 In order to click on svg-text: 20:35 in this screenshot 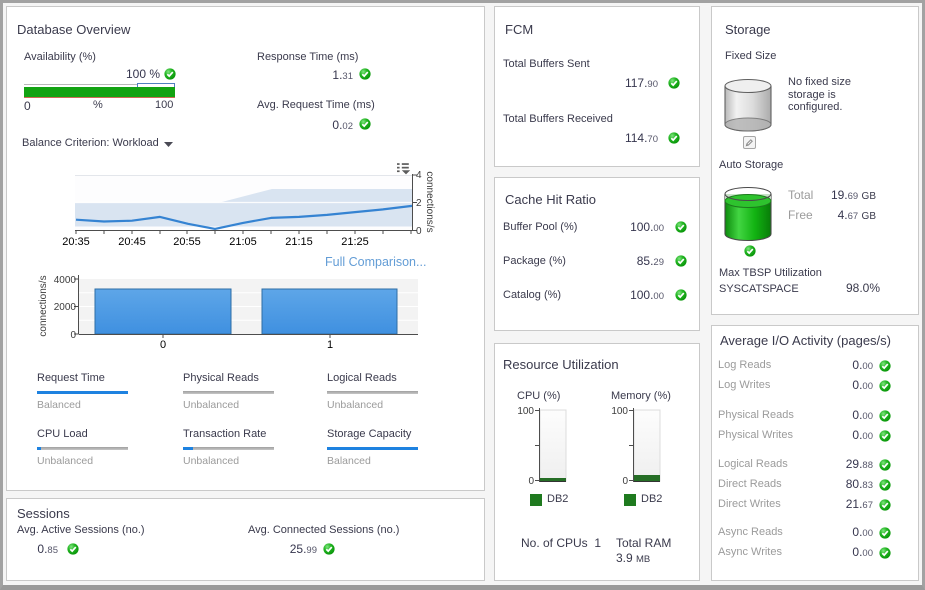, I will do `click(76, 242)`.